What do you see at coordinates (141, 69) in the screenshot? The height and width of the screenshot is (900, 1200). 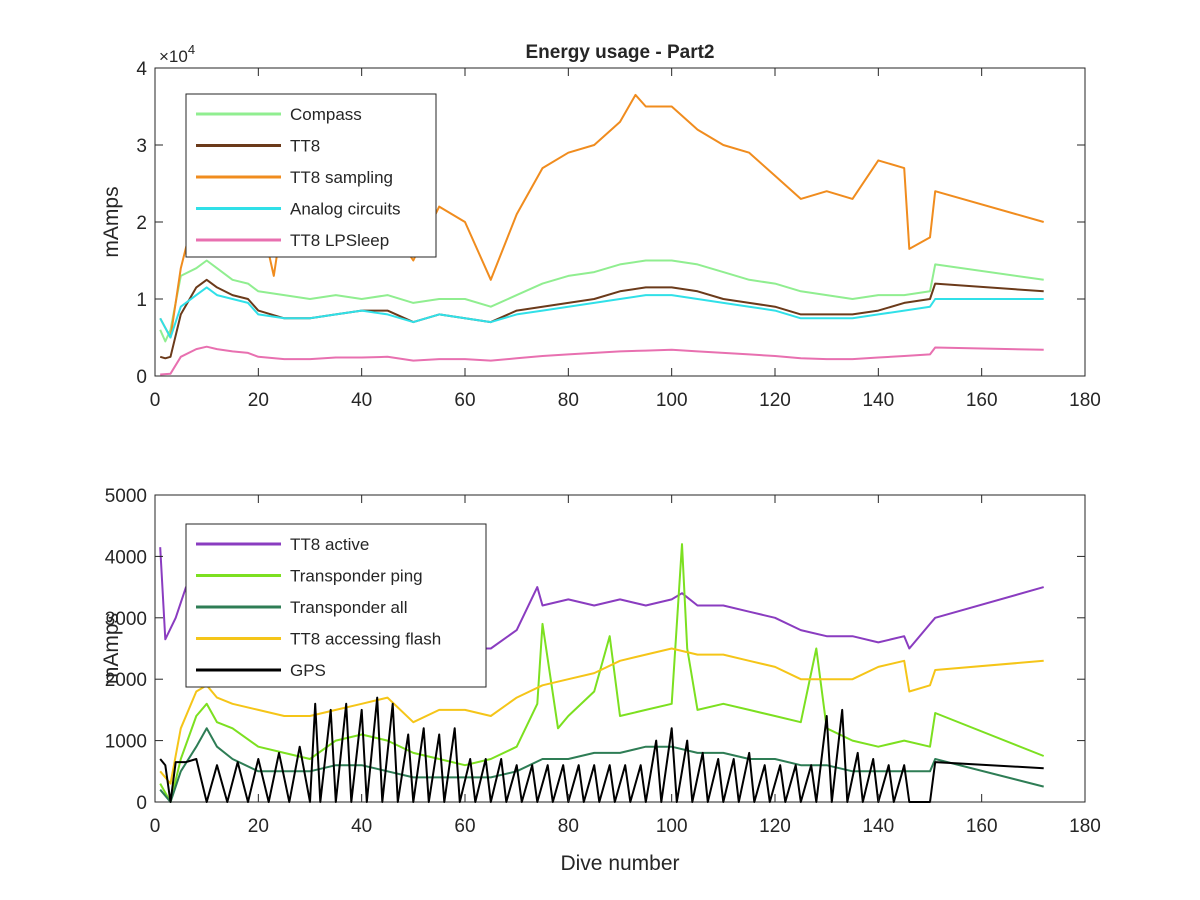 I see `y-tick-label: 4` at bounding box center [141, 69].